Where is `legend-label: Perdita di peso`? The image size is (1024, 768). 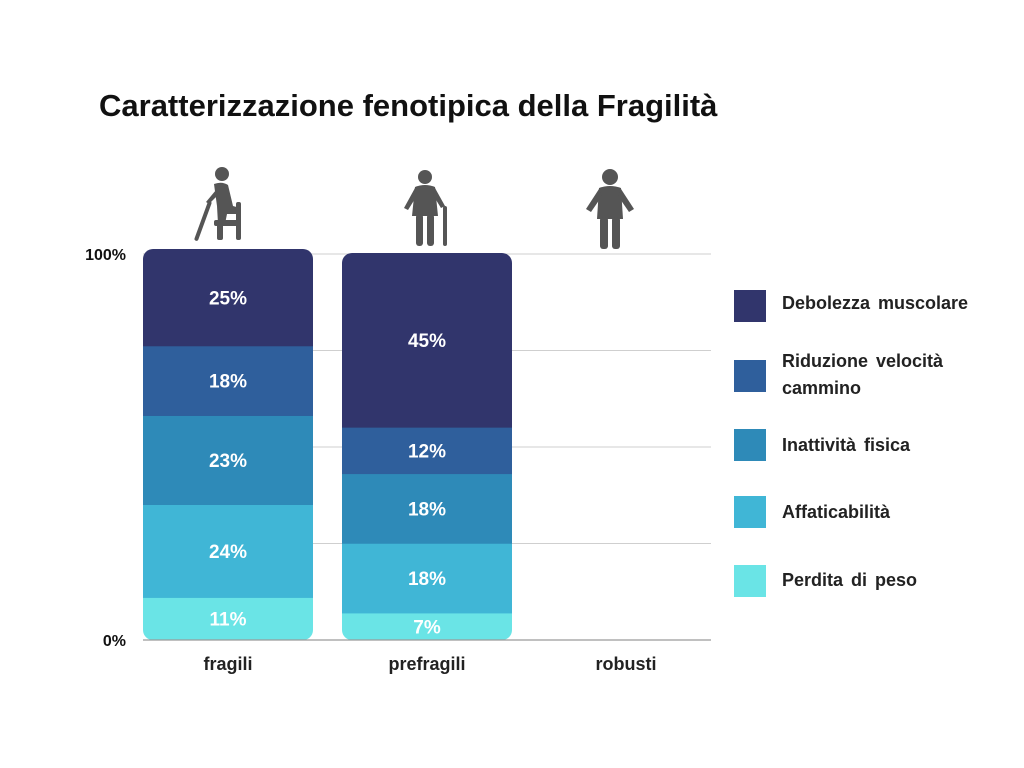
legend-label: Perdita di peso is located at coordinates (850, 580).